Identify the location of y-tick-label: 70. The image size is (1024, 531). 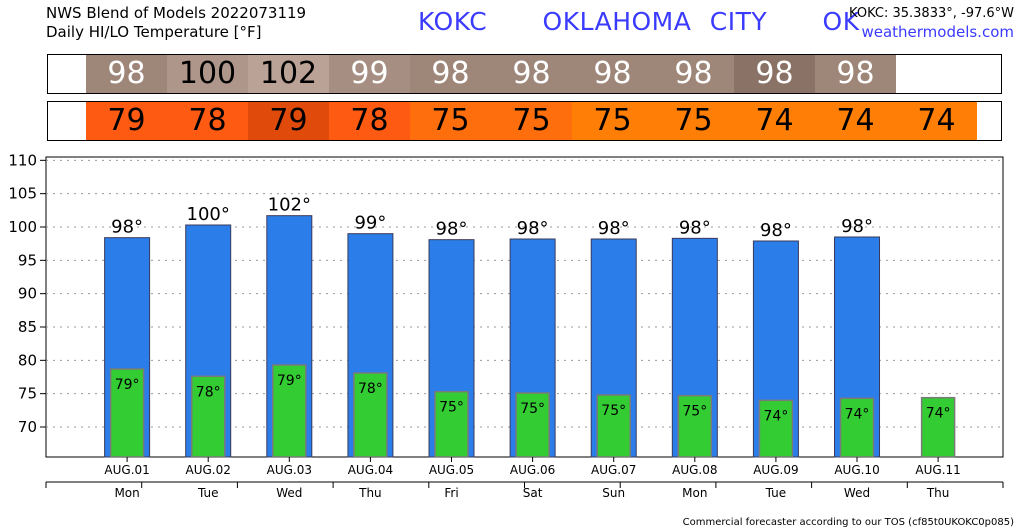
(27, 427).